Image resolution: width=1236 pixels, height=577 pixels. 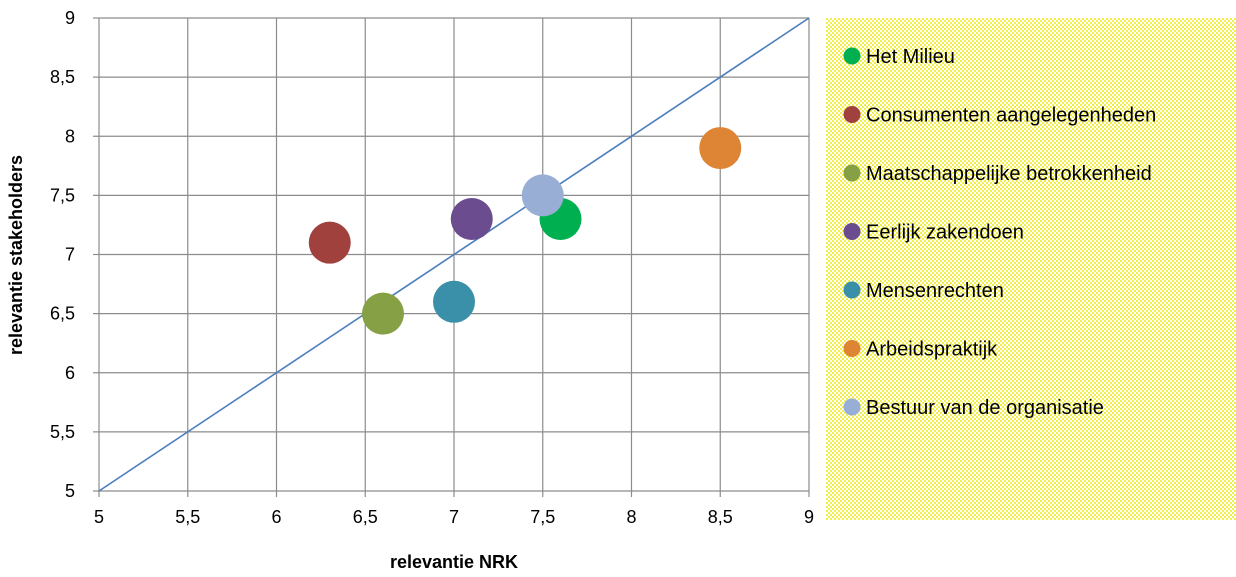 I want to click on x-tick-label: 6, so click(x=276, y=517).